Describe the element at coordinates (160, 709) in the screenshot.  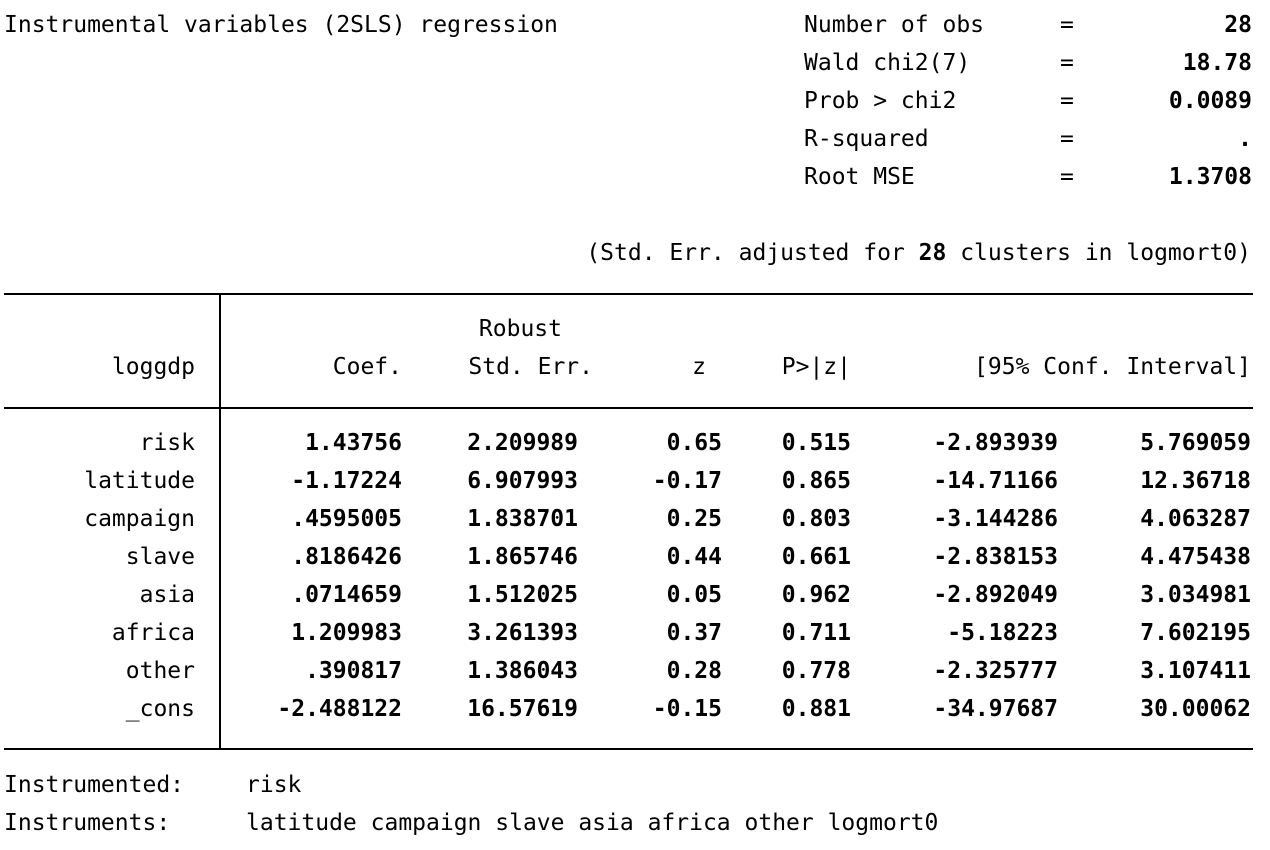
I see `row-variable: _cons` at that location.